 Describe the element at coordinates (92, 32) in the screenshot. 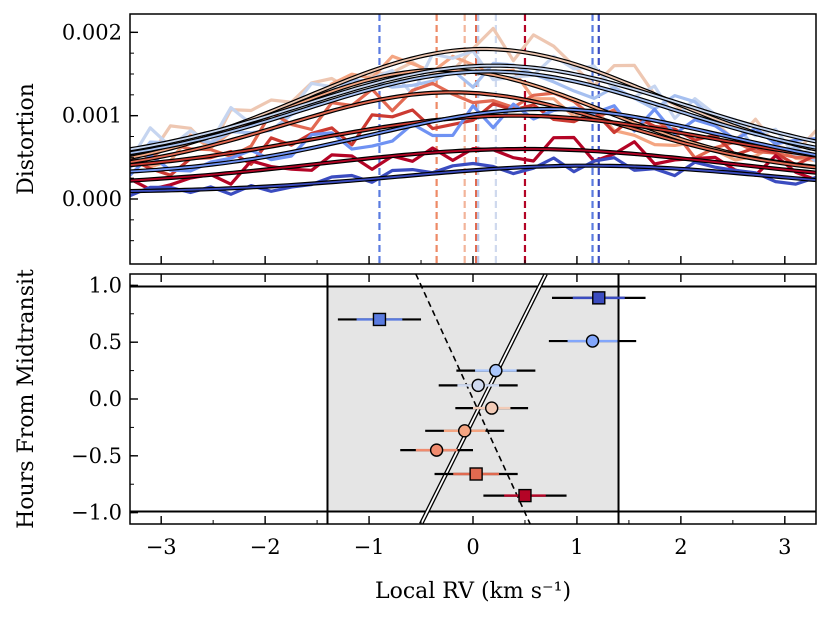

I see `top-ytick-label: 0.002` at that location.